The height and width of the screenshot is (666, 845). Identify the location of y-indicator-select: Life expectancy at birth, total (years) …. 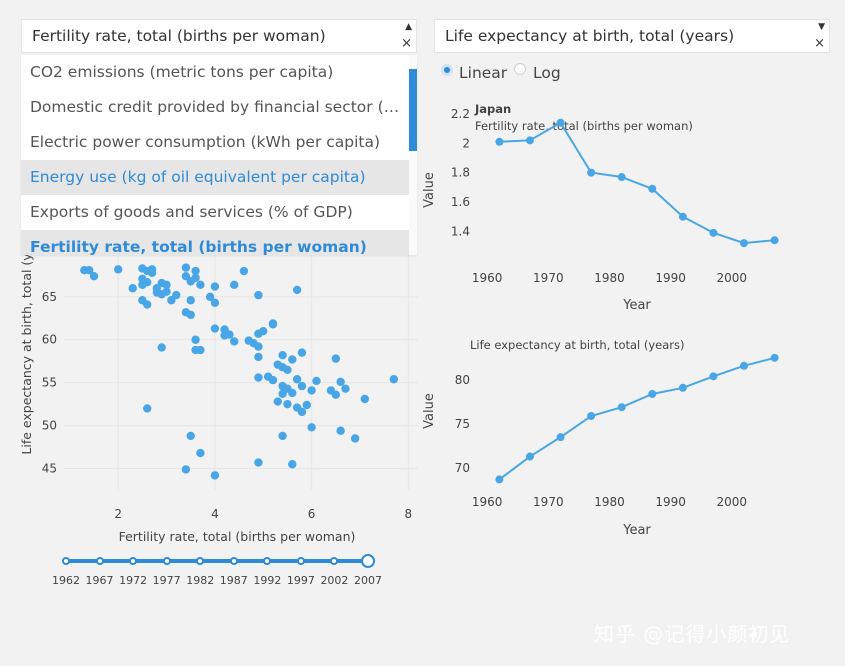
(632, 36).